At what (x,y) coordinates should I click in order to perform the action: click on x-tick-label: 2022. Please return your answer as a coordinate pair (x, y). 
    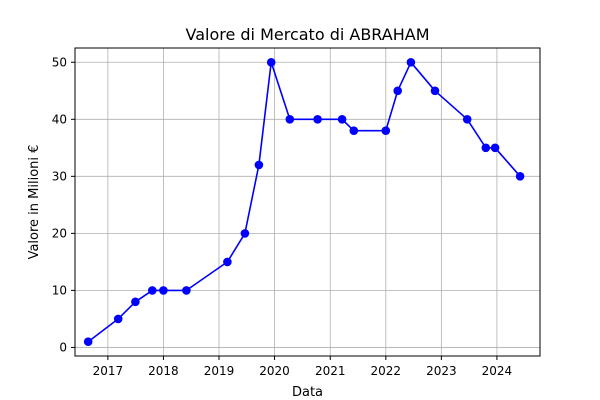
    Looking at the image, I should click on (386, 371).